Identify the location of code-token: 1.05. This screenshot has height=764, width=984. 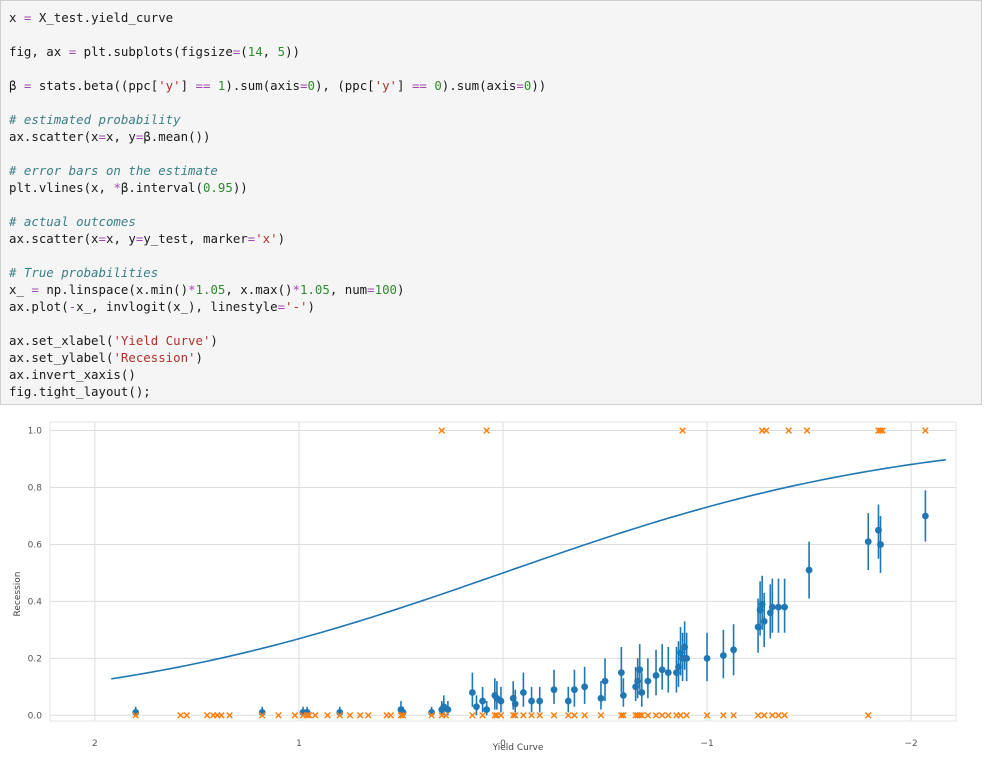
(314, 289).